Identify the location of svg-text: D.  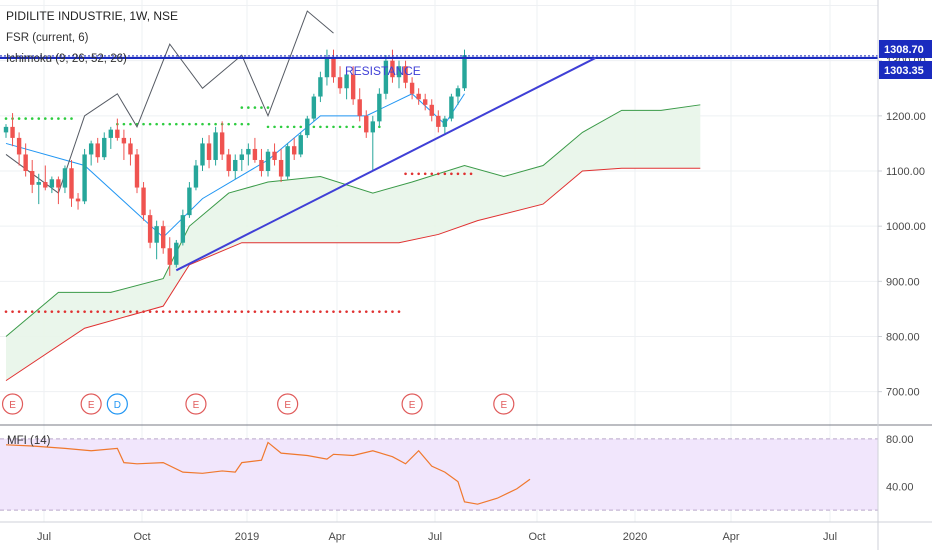
(117, 405).